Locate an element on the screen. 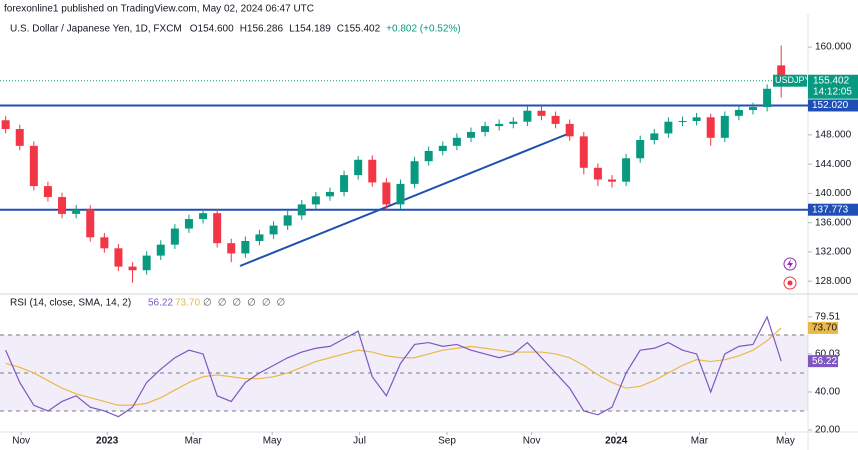 This screenshot has height=450, width=858. price-label: 137.773 is located at coordinates (830, 209).